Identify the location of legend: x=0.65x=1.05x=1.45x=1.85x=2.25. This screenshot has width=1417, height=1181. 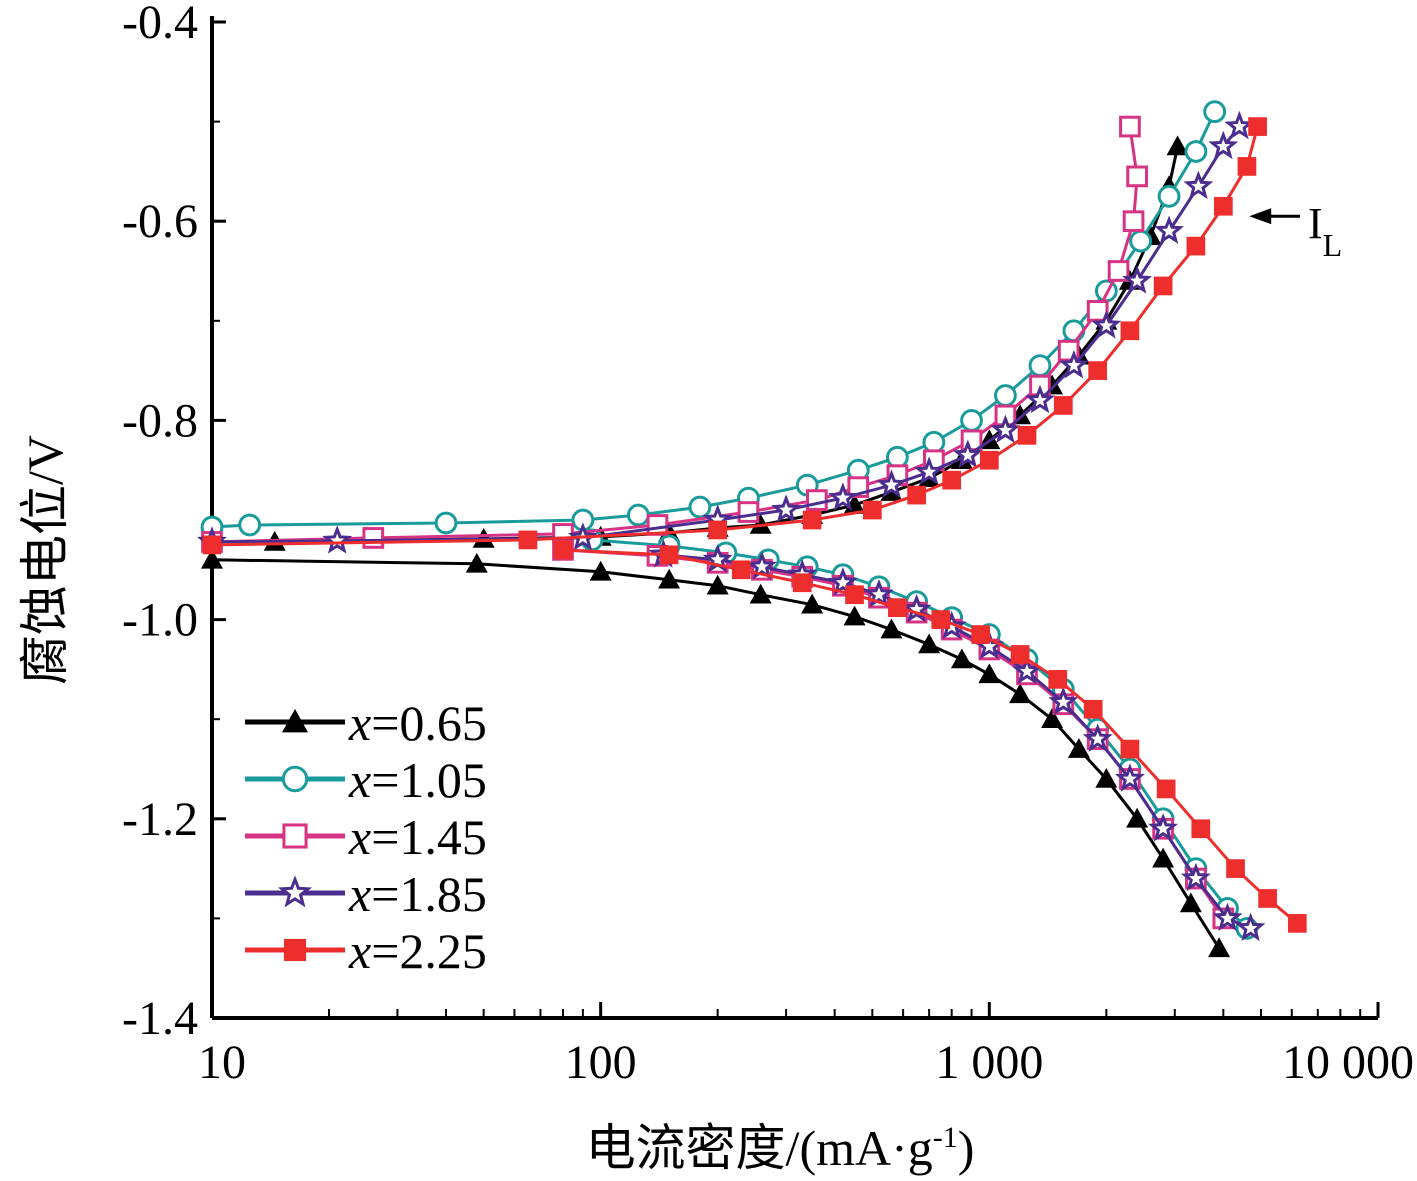
(366, 837).